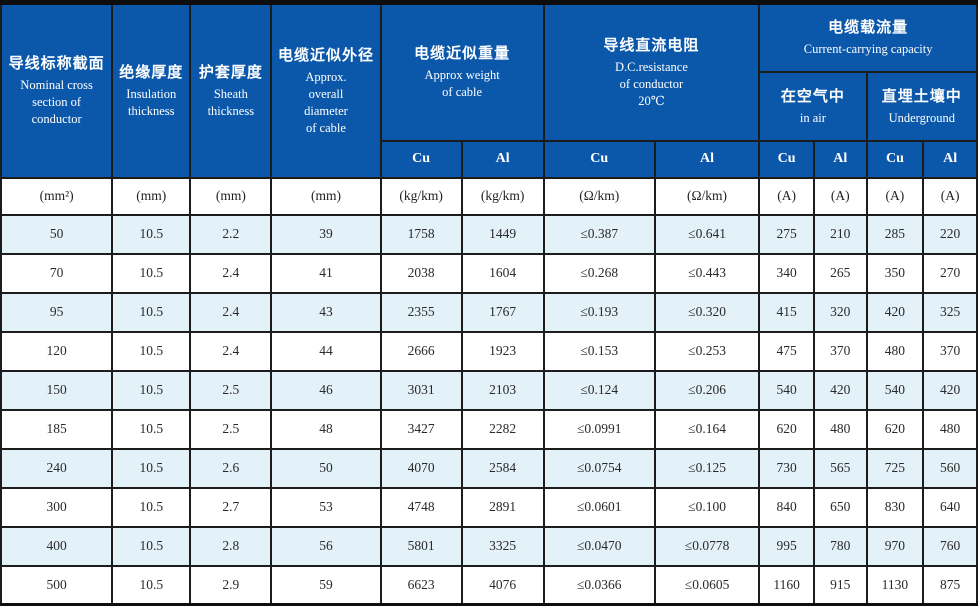 The image size is (978, 606). I want to click on unit-cell: (kg/km), so click(421, 196).